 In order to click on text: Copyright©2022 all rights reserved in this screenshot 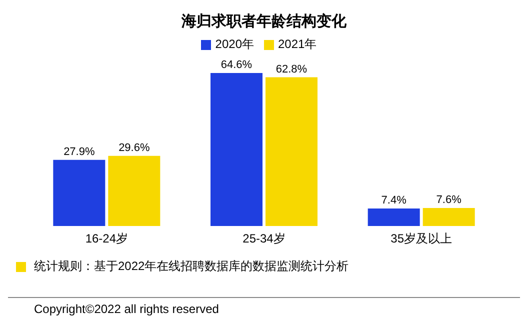, I will do `click(127, 309)`.